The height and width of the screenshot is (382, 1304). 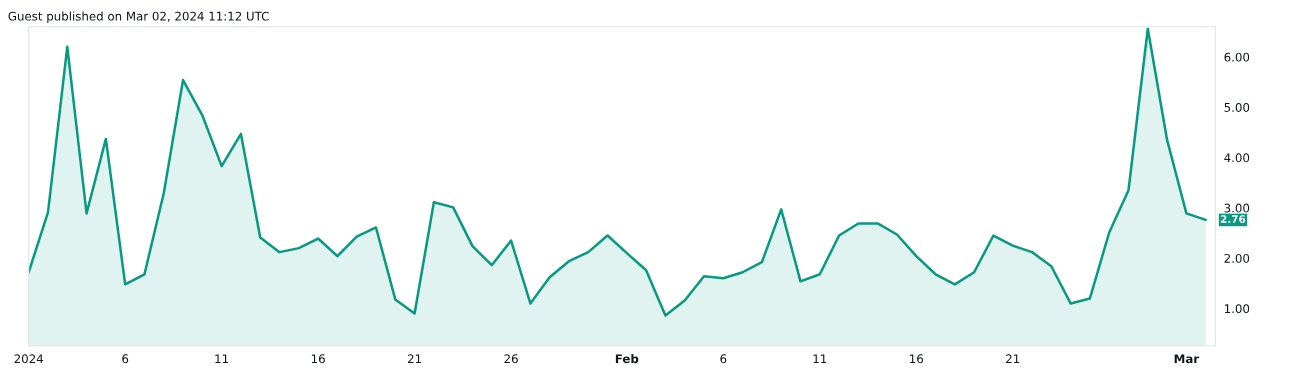 What do you see at coordinates (1237, 208) in the screenshot?
I see `y-tick-label: 3.00` at bounding box center [1237, 208].